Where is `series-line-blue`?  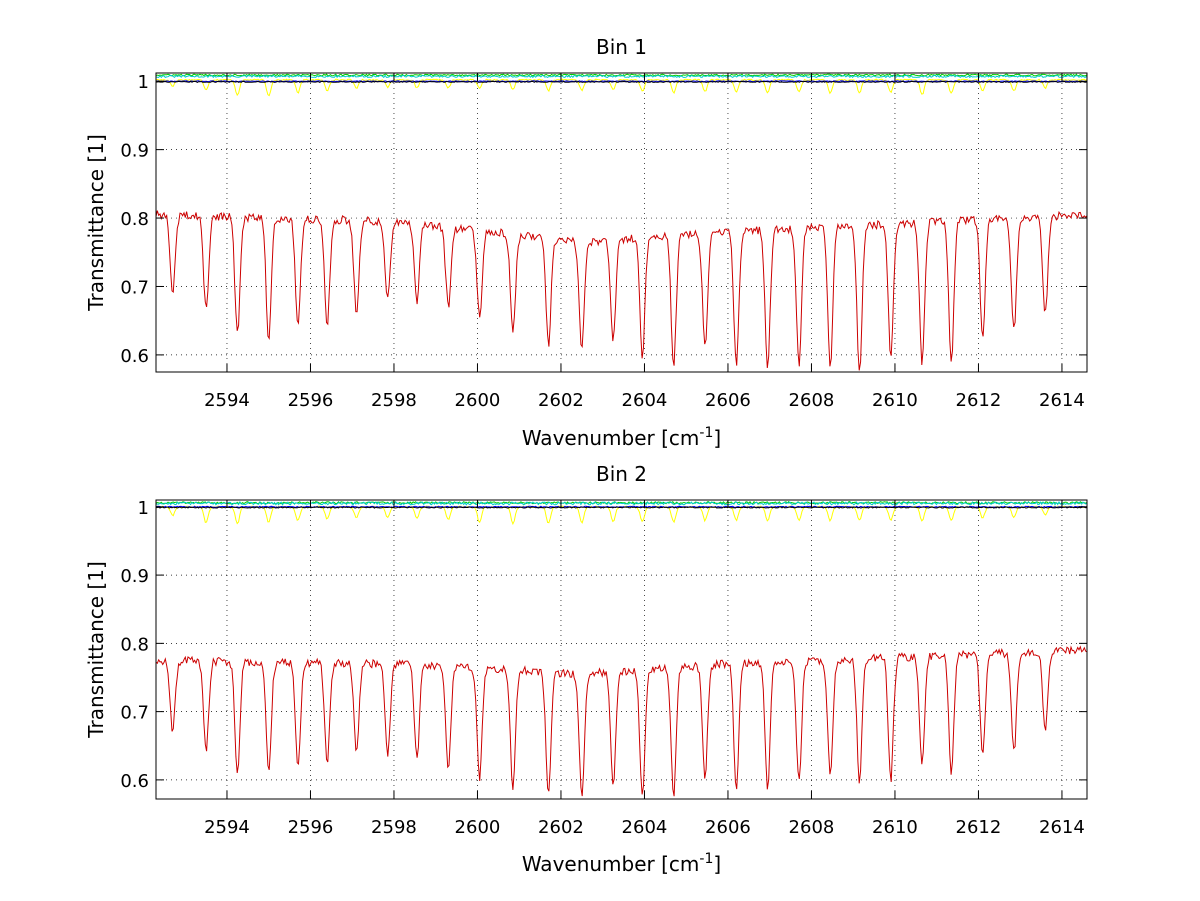 series-line-blue is located at coordinates (621, 81).